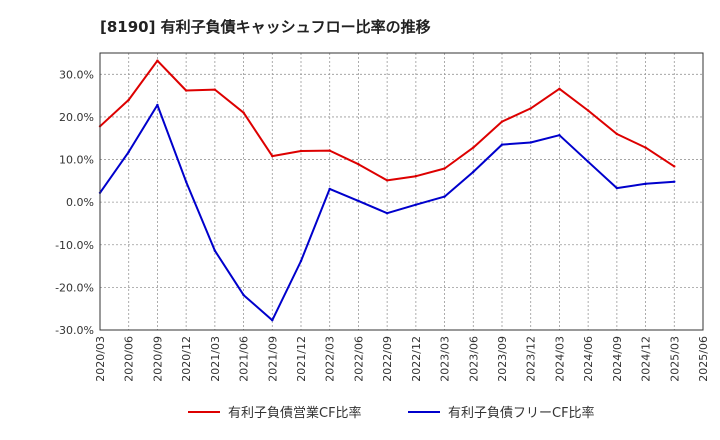 The height and width of the screenshot is (440, 720). What do you see at coordinates (74, 330) in the screenshot?
I see `y-tick-label: -30.0%` at bounding box center [74, 330].